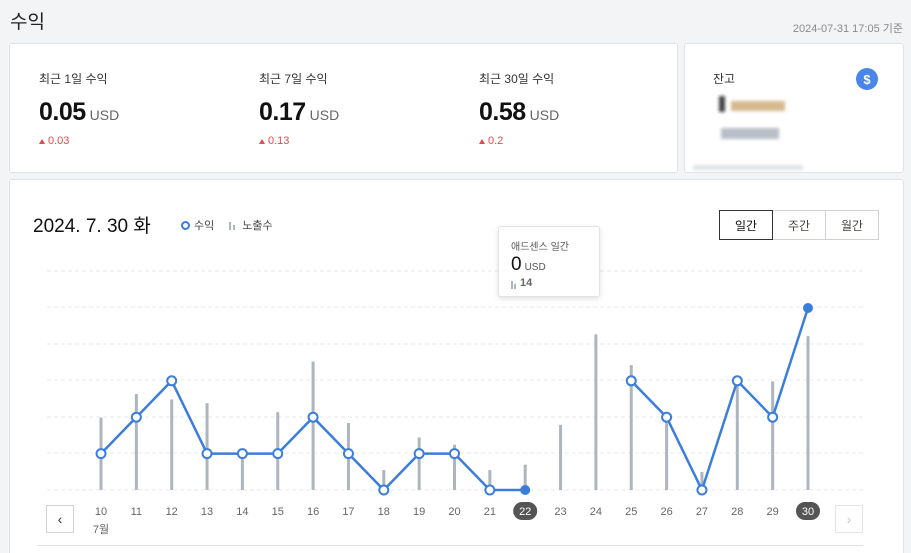  I want to click on x-tick-label: 18, so click(384, 512).